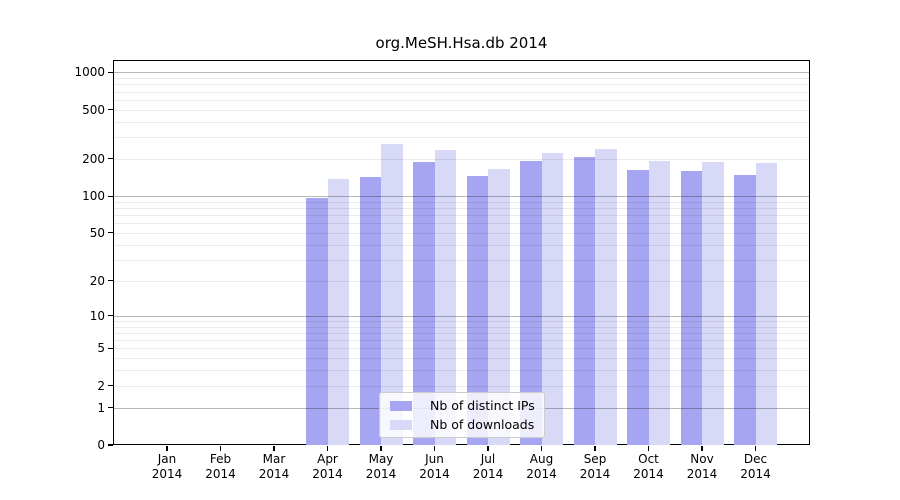 This screenshot has width=900, height=500. I want to click on x-tick-label-dec: Dec 2014, so click(756, 467).